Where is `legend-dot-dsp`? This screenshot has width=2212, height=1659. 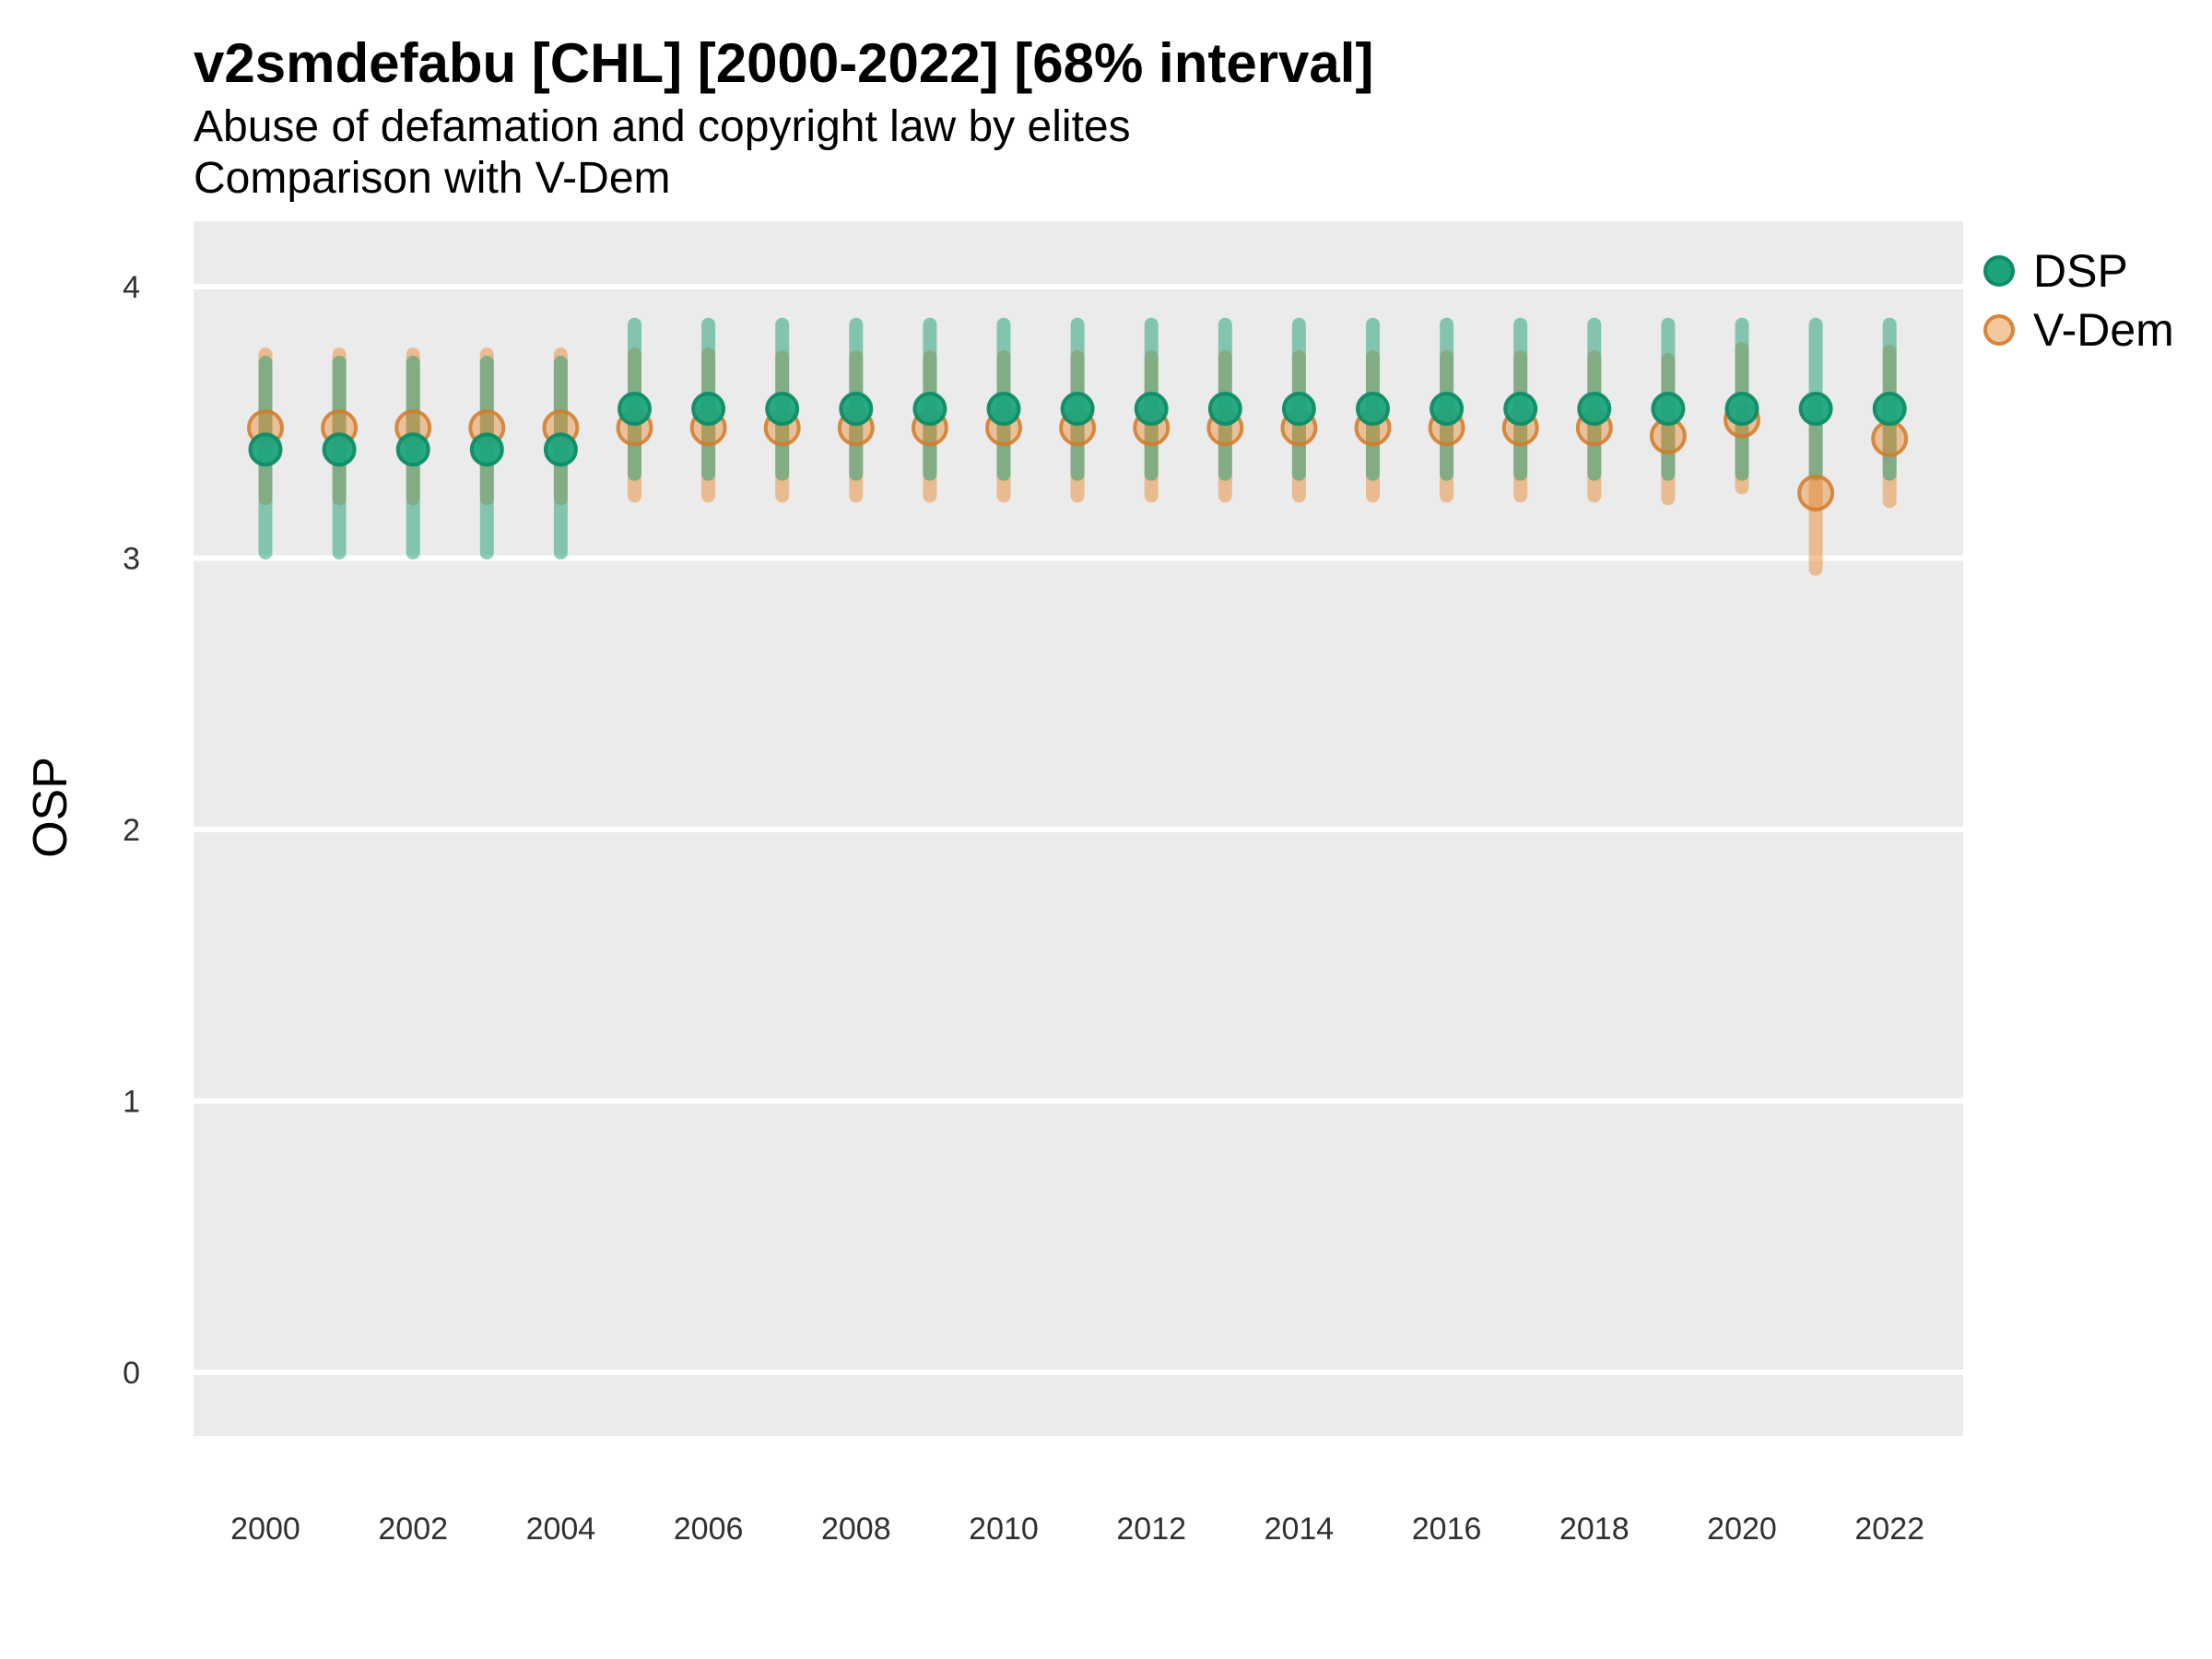
legend-dot-dsp is located at coordinates (1999, 271).